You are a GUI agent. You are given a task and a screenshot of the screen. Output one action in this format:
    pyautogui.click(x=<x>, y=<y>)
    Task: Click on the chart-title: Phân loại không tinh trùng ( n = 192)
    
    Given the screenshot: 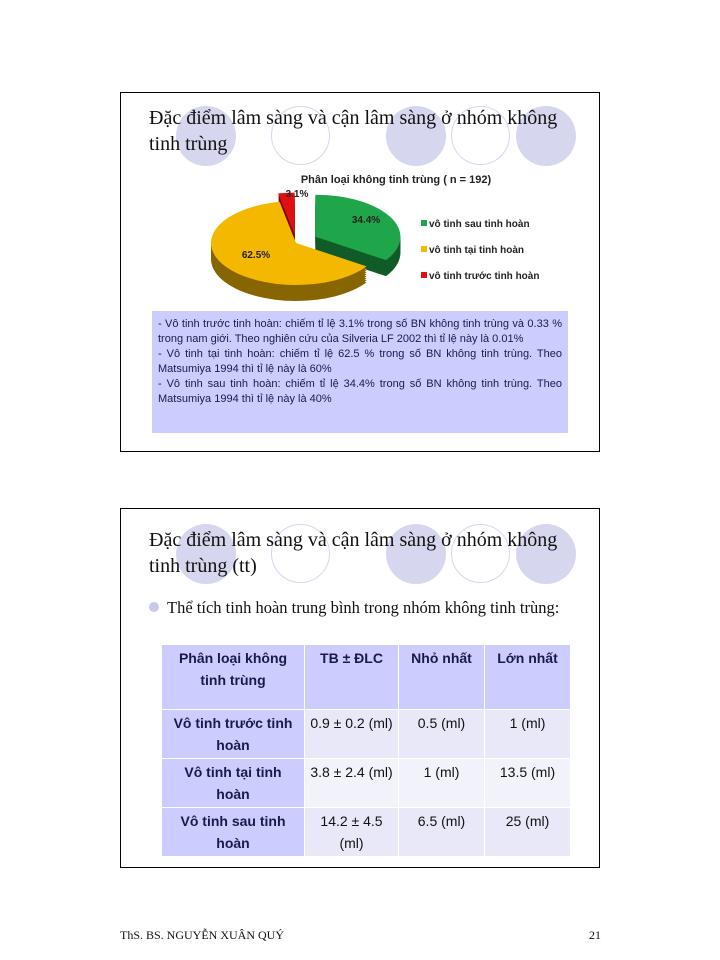 What is the action you would take?
    pyautogui.click(x=396, y=180)
    